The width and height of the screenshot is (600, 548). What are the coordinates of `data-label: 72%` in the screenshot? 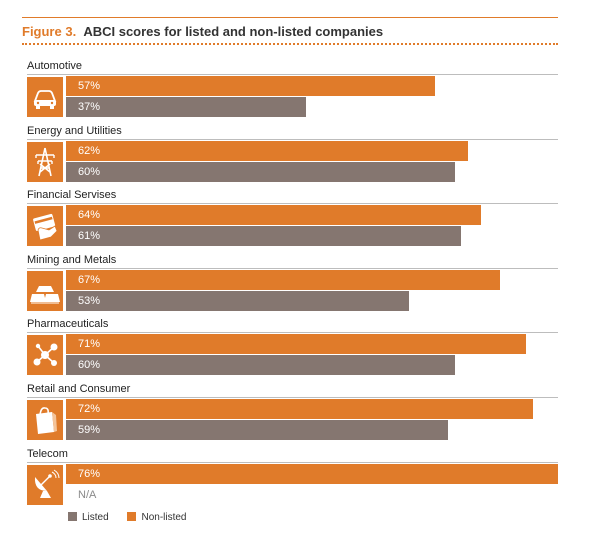 It's located at (89, 409).